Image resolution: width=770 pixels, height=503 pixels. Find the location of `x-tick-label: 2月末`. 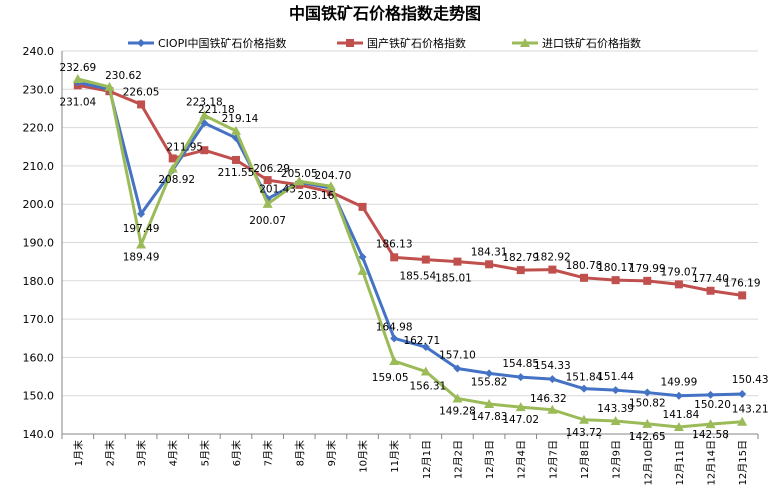

x-tick-label: 2月末 is located at coordinates (109, 453).